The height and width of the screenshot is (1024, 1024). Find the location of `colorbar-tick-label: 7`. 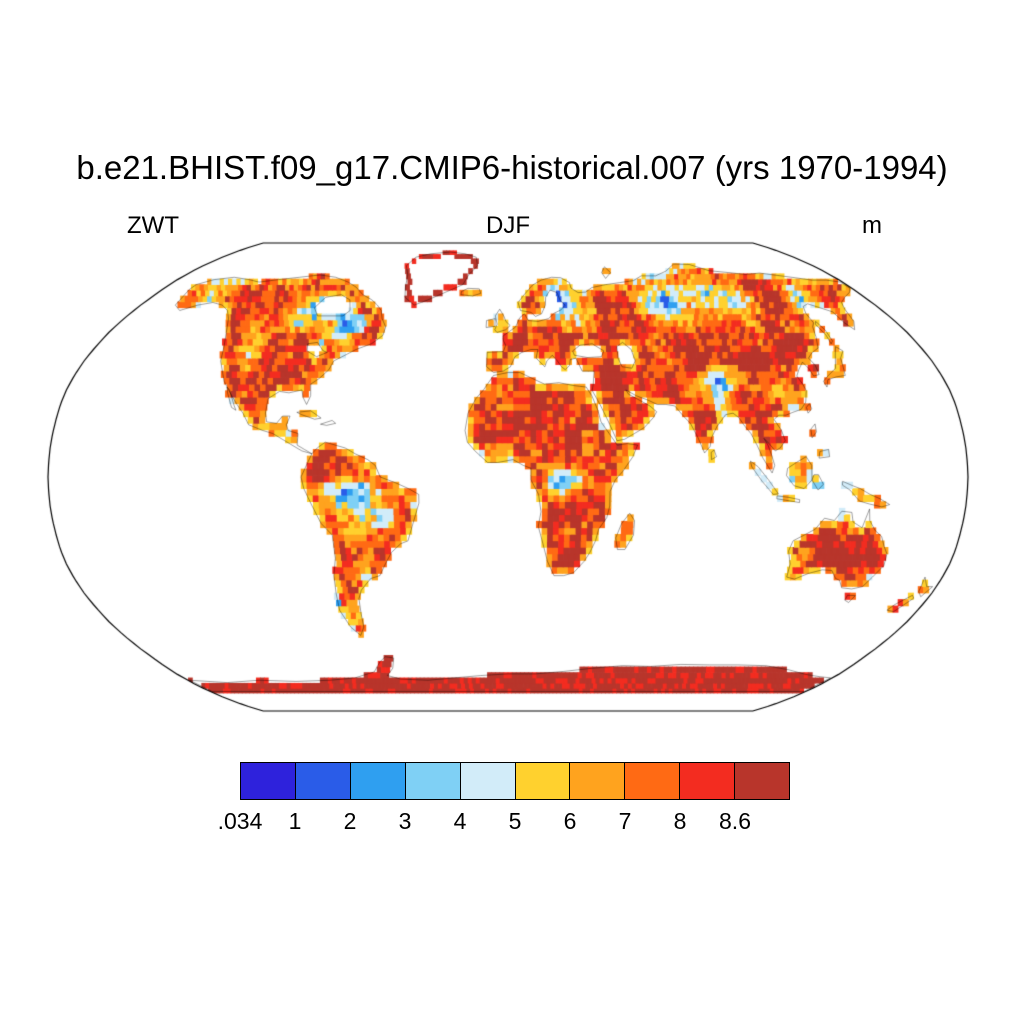

colorbar-tick-label: 7 is located at coordinates (625, 821).